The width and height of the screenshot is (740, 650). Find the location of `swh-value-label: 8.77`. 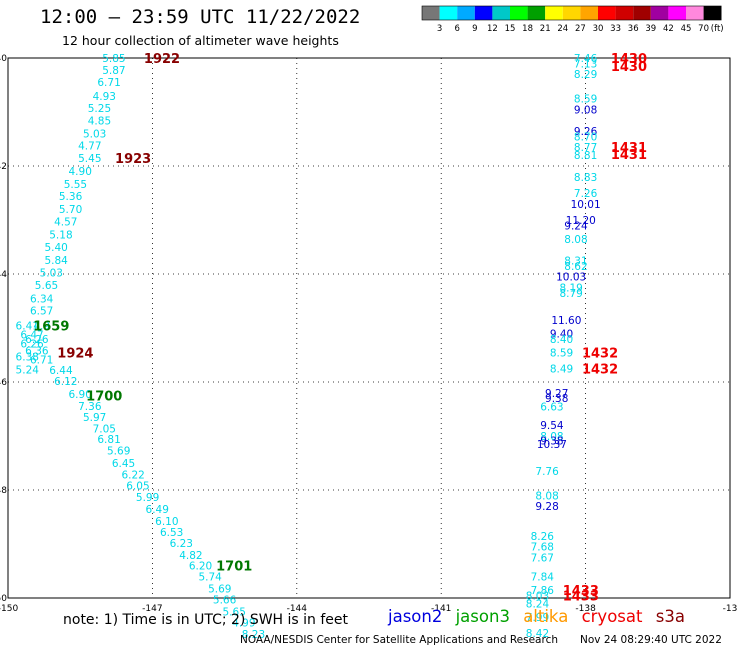

swh-value-label: 8.77 is located at coordinates (585, 148).